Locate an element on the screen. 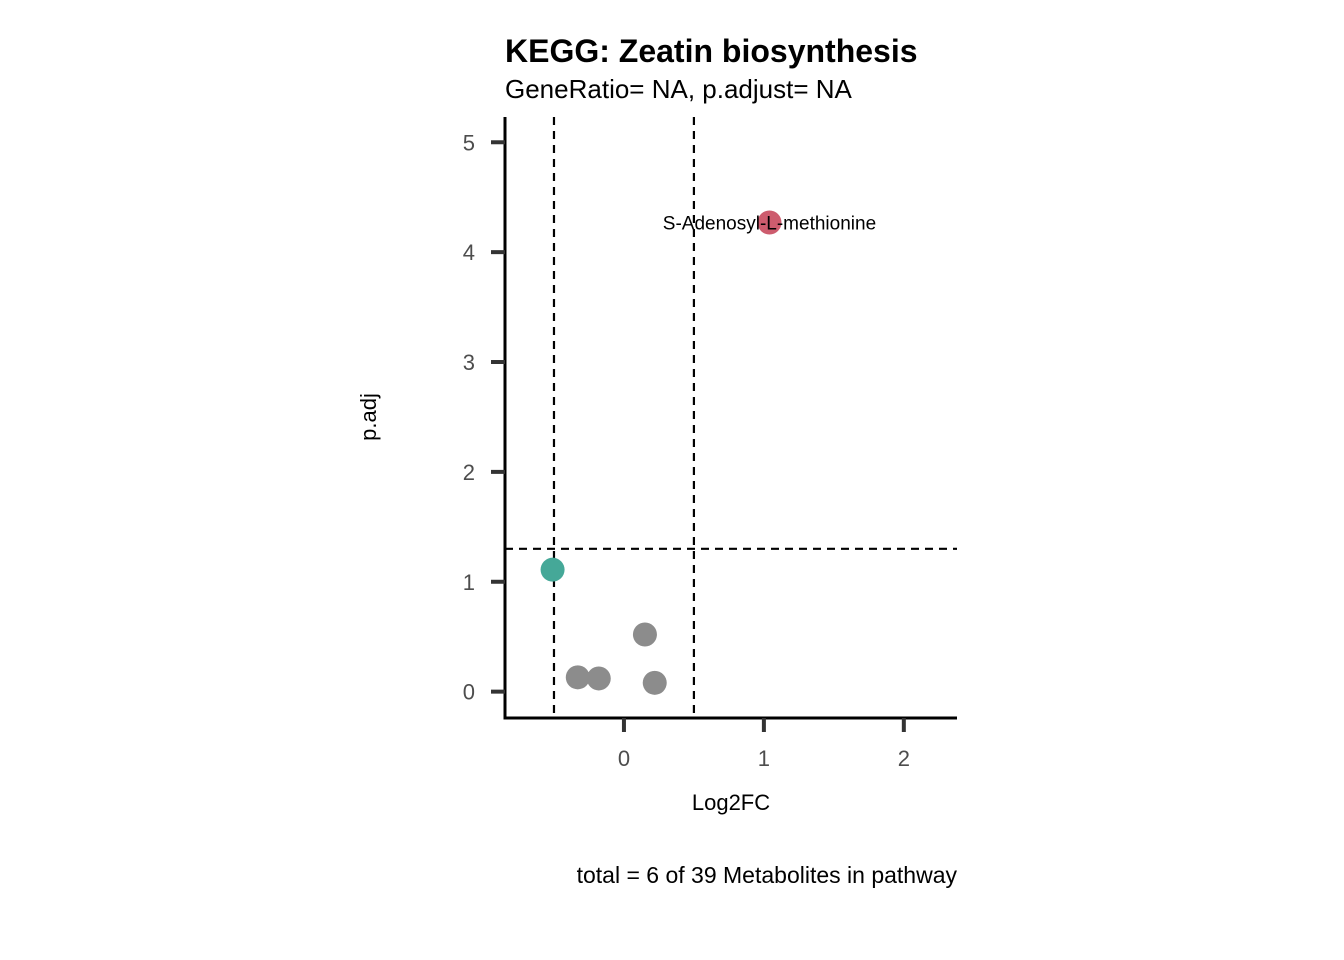 This screenshot has height=960, width=1344. point-label-0: S-Adenosyl-L-methionine is located at coordinates (769, 223).